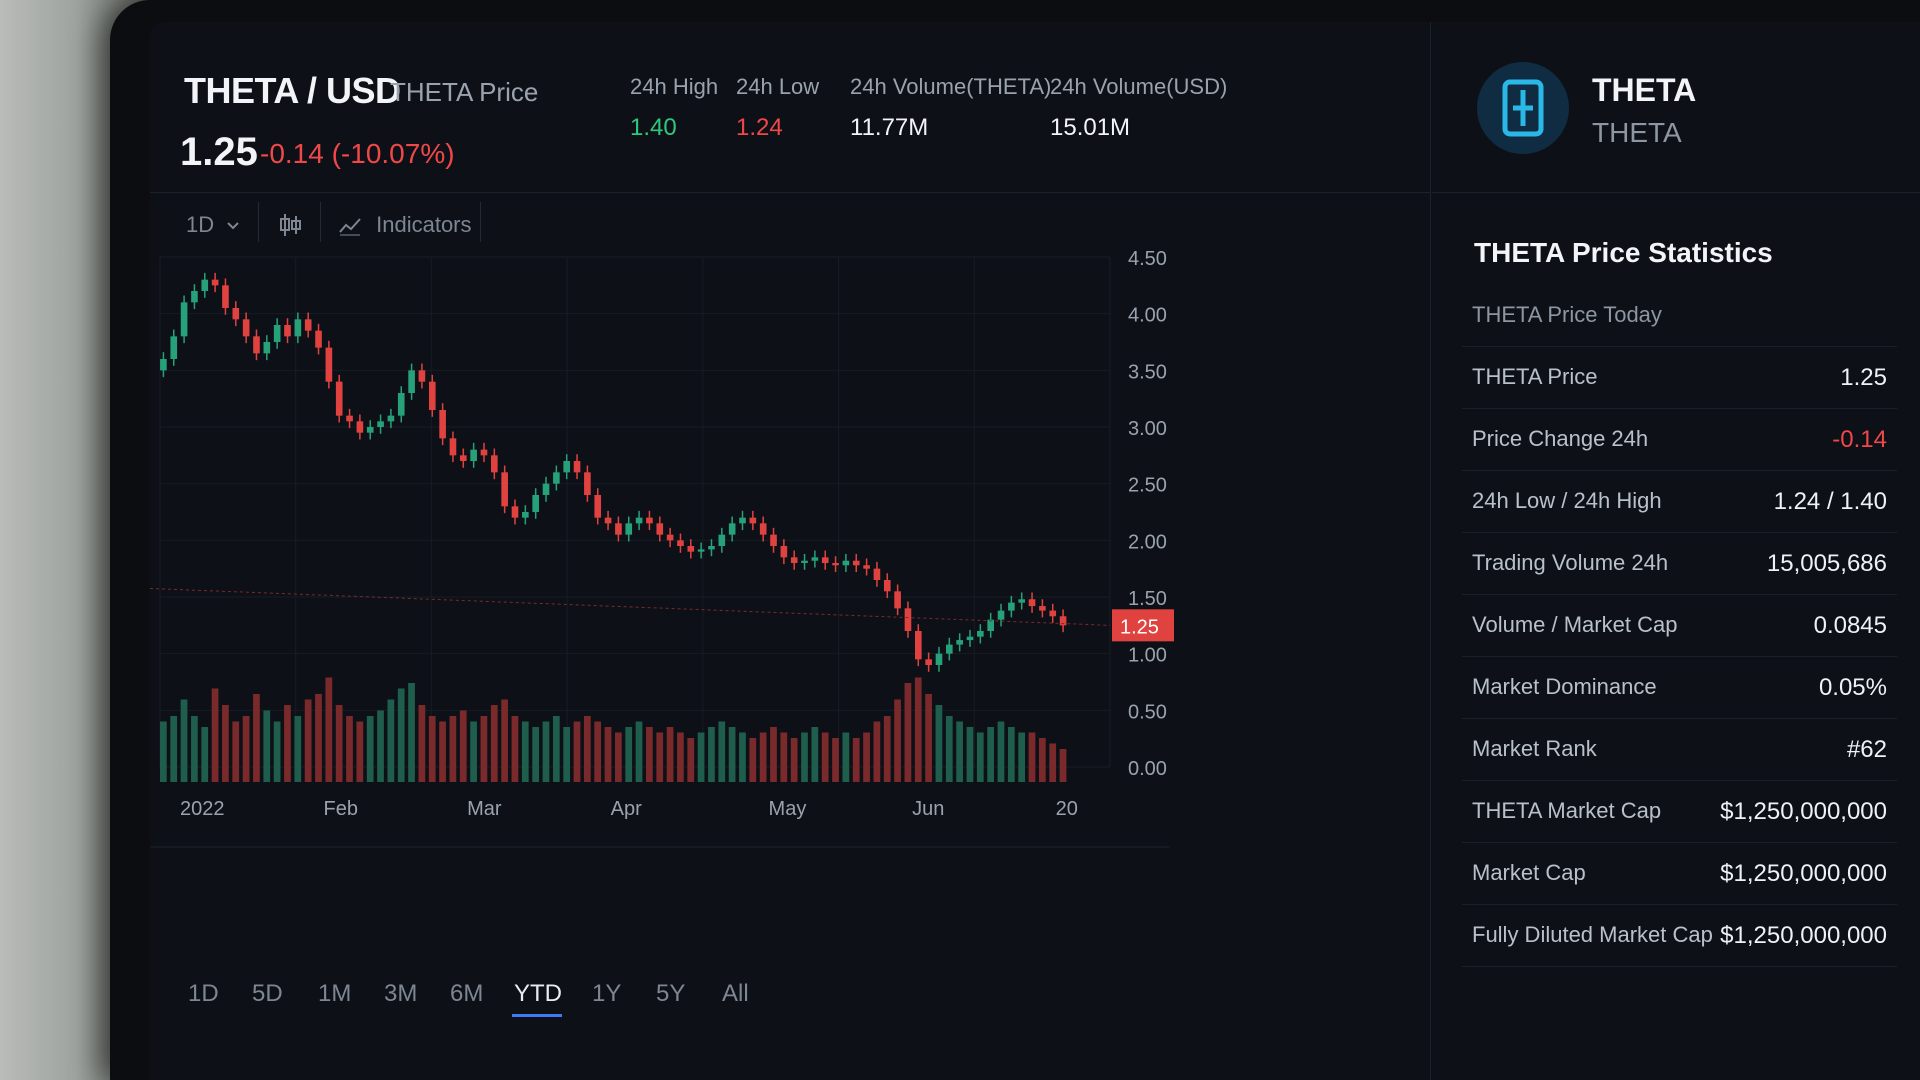 The height and width of the screenshot is (1080, 1920). I want to click on range-1m: 1M, so click(335, 993).